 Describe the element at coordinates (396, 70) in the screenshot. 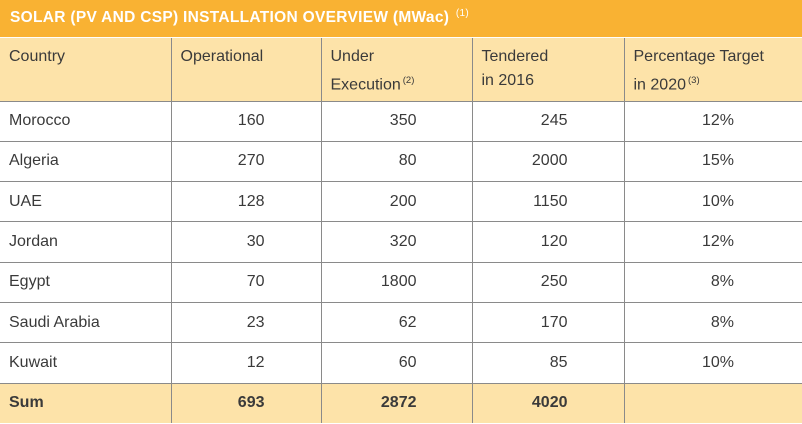

I see `header-under-execution: Under Execution (2)` at that location.